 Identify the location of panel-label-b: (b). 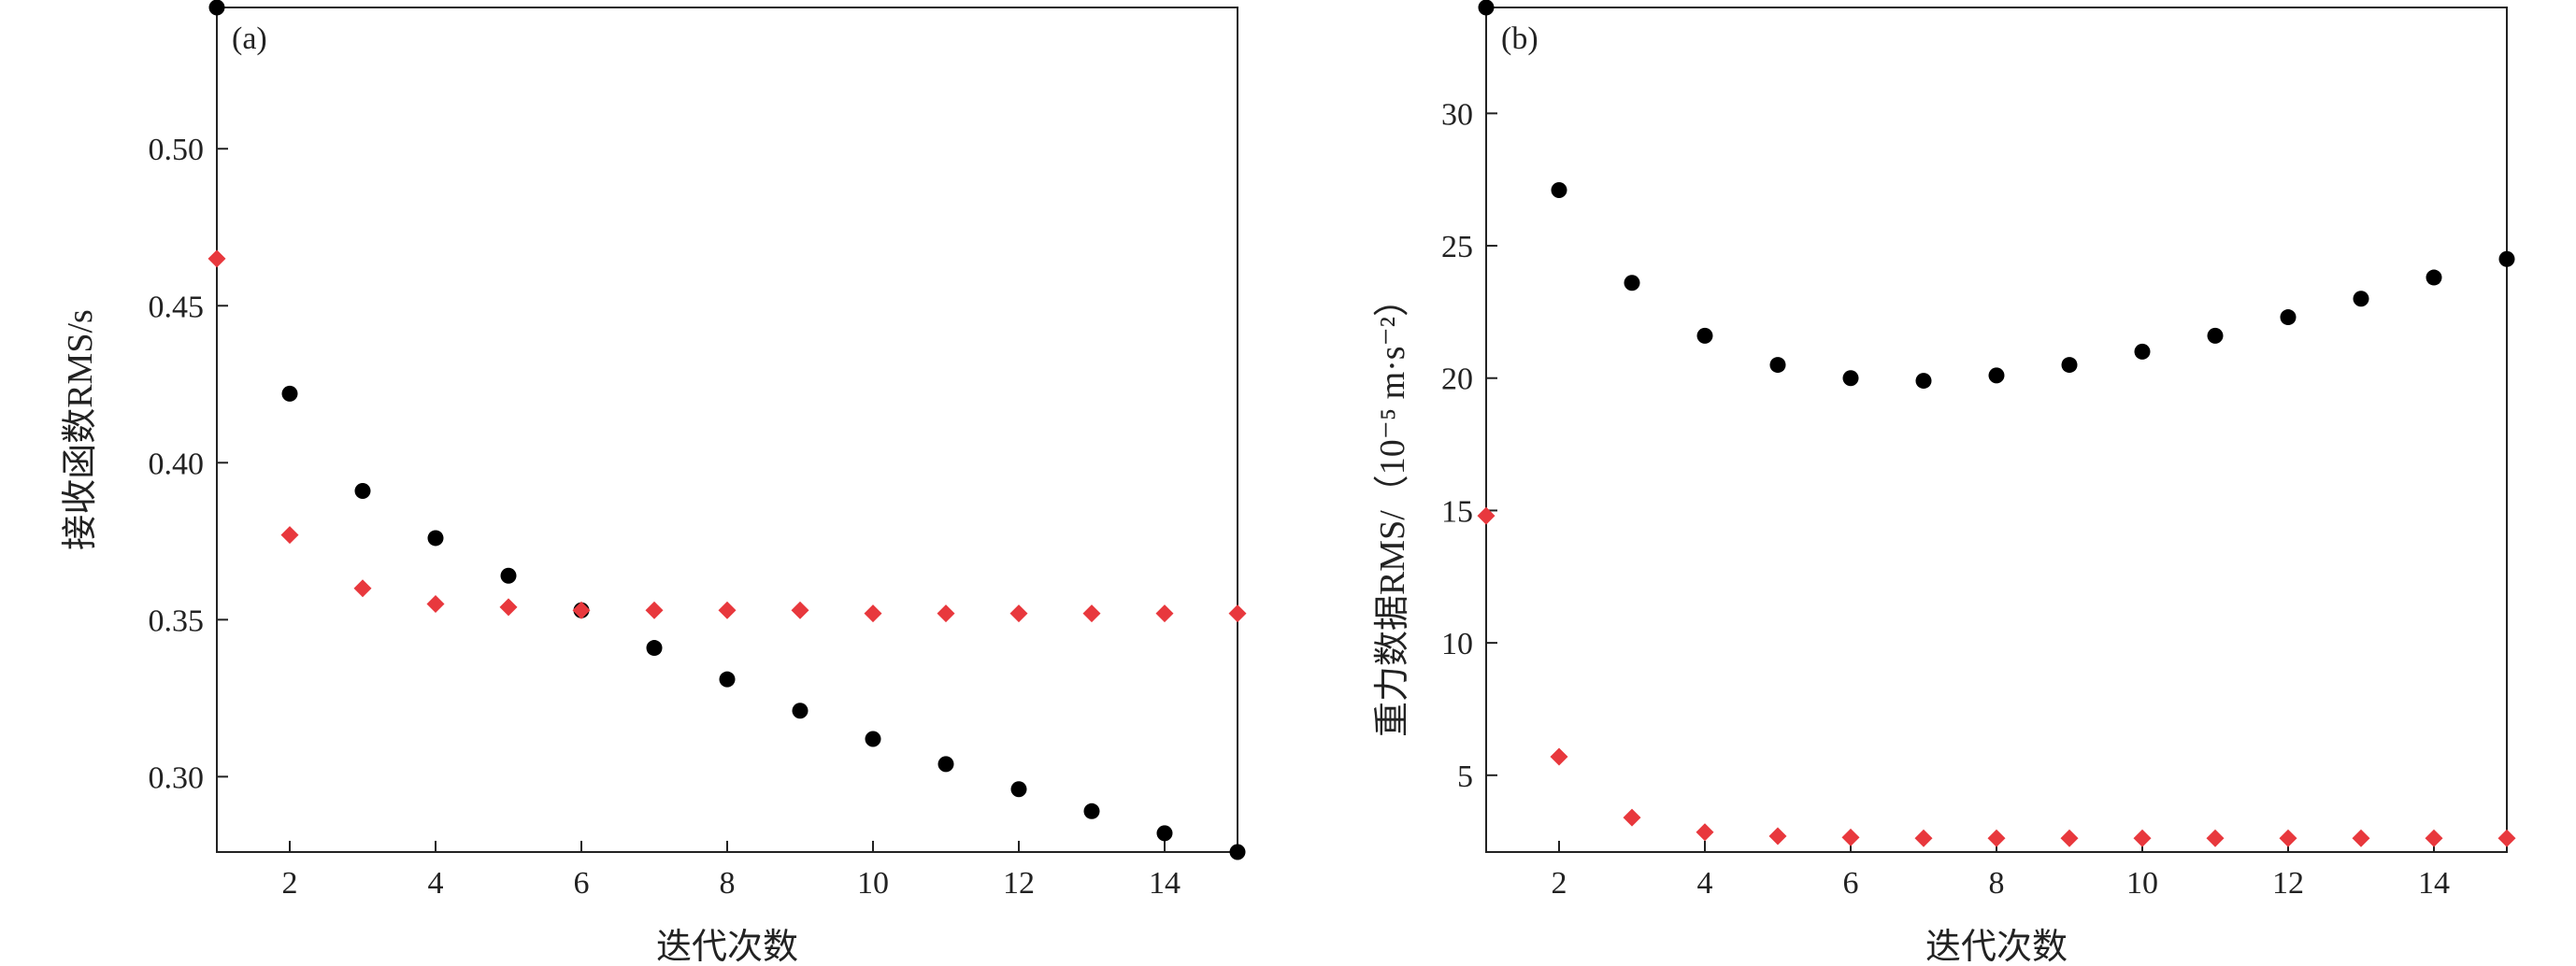
(1519, 38).